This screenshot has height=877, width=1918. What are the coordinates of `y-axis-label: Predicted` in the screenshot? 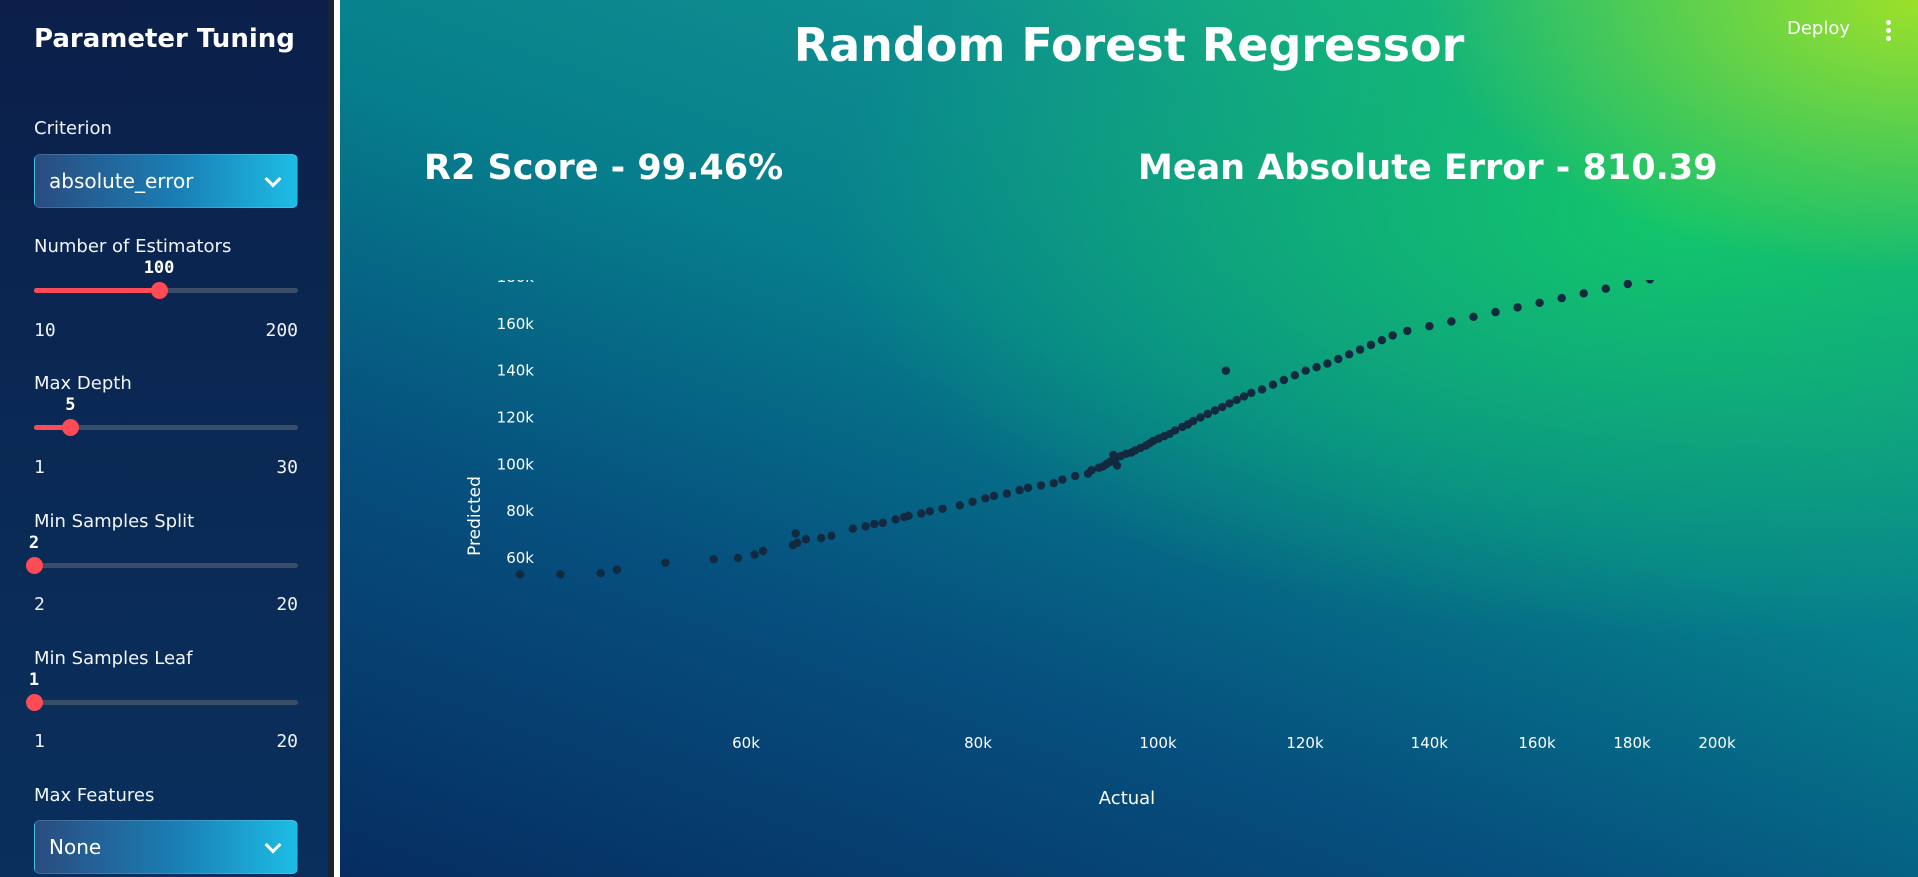 It's located at (475, 516).